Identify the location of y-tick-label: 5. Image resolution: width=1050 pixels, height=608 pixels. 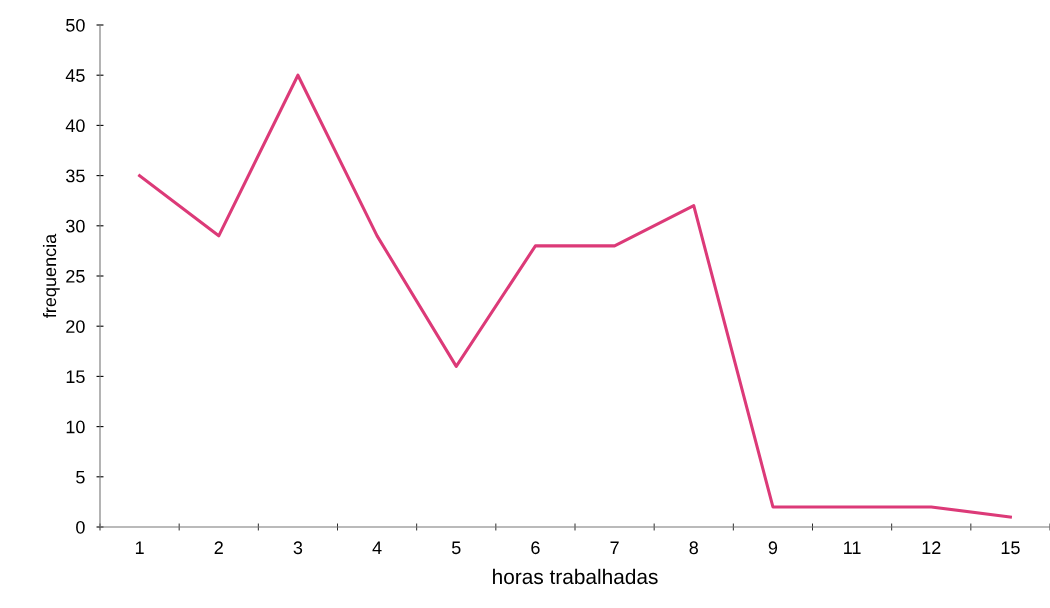
(80, 477).